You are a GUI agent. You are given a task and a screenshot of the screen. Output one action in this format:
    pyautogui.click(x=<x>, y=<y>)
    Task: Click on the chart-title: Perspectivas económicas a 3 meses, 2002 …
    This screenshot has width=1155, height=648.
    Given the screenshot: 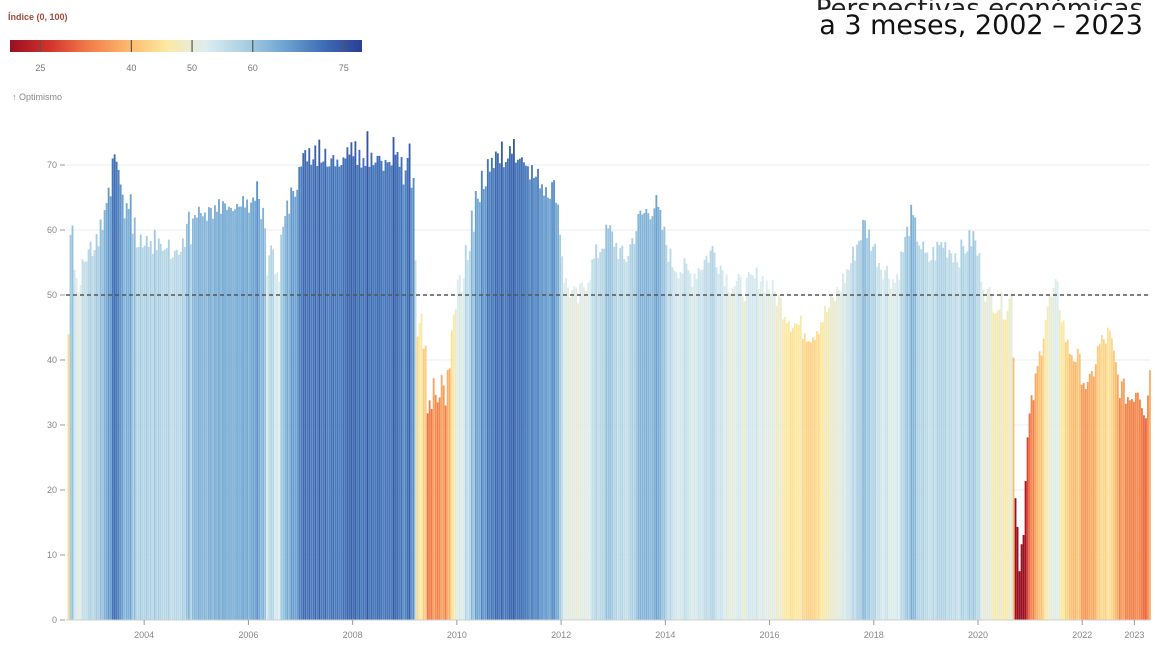 What is the action you would take?
    pyautogui.click(x=979, y=21)
    